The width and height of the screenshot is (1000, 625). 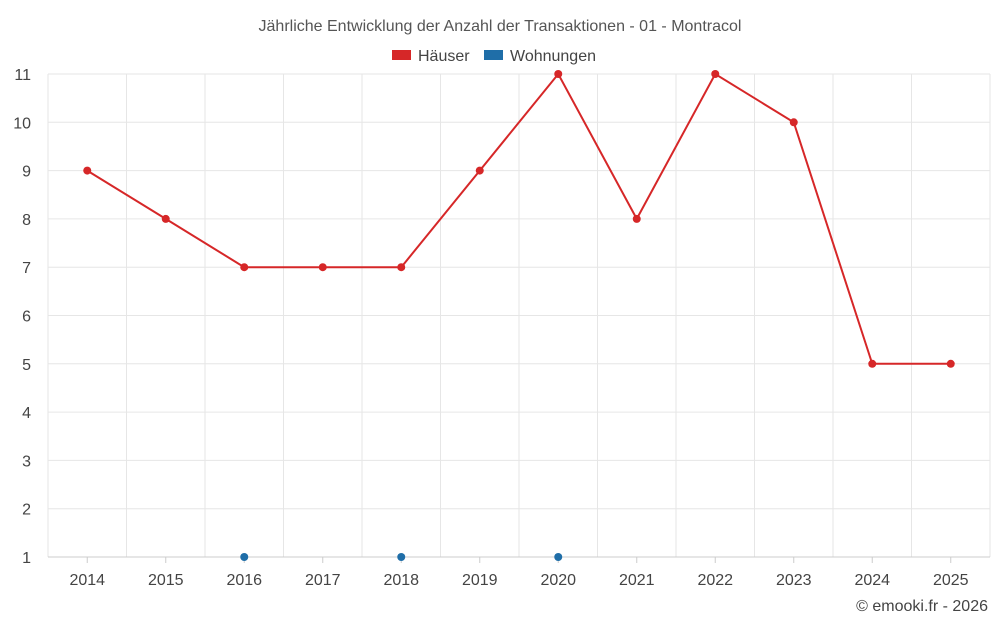 What do you see at coordinates (244, 580) in the screenshot?
I see `x-tick-label: 2016` at bounding box center [244, 580].